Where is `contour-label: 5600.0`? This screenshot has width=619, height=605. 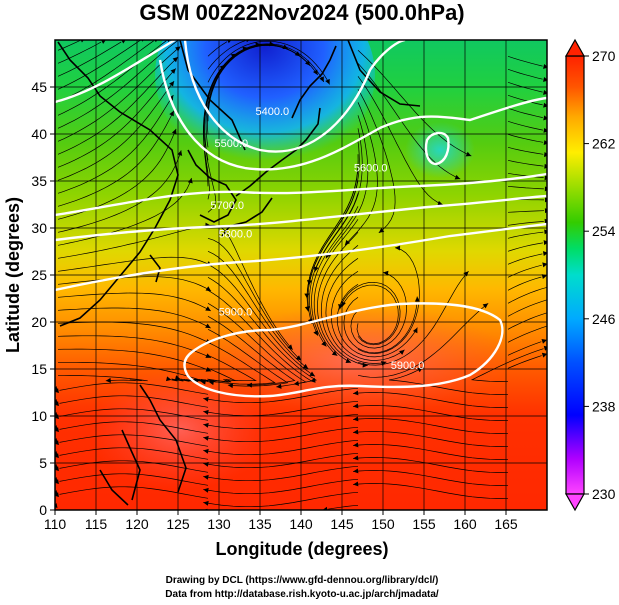 contour-label: 5600.0 is located at coordinates (371, 169).